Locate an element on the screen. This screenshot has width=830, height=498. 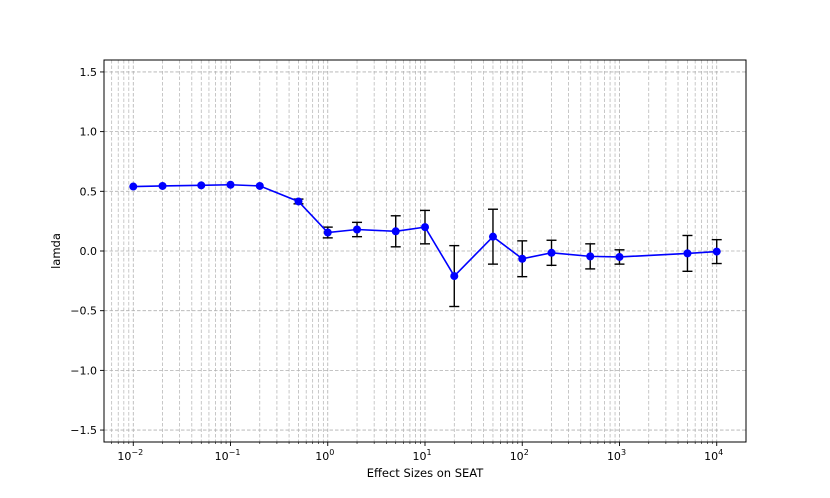
data-series is located at coordinates (425, 230).